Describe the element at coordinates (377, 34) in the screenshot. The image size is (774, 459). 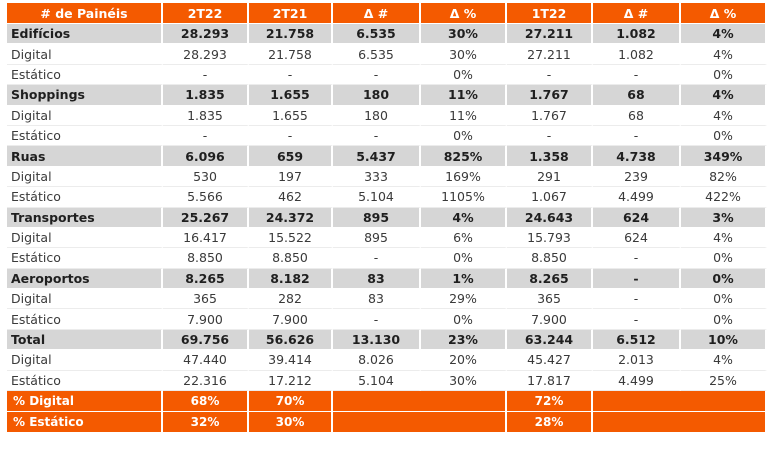
I see `table-cell: 6.535` at that location.